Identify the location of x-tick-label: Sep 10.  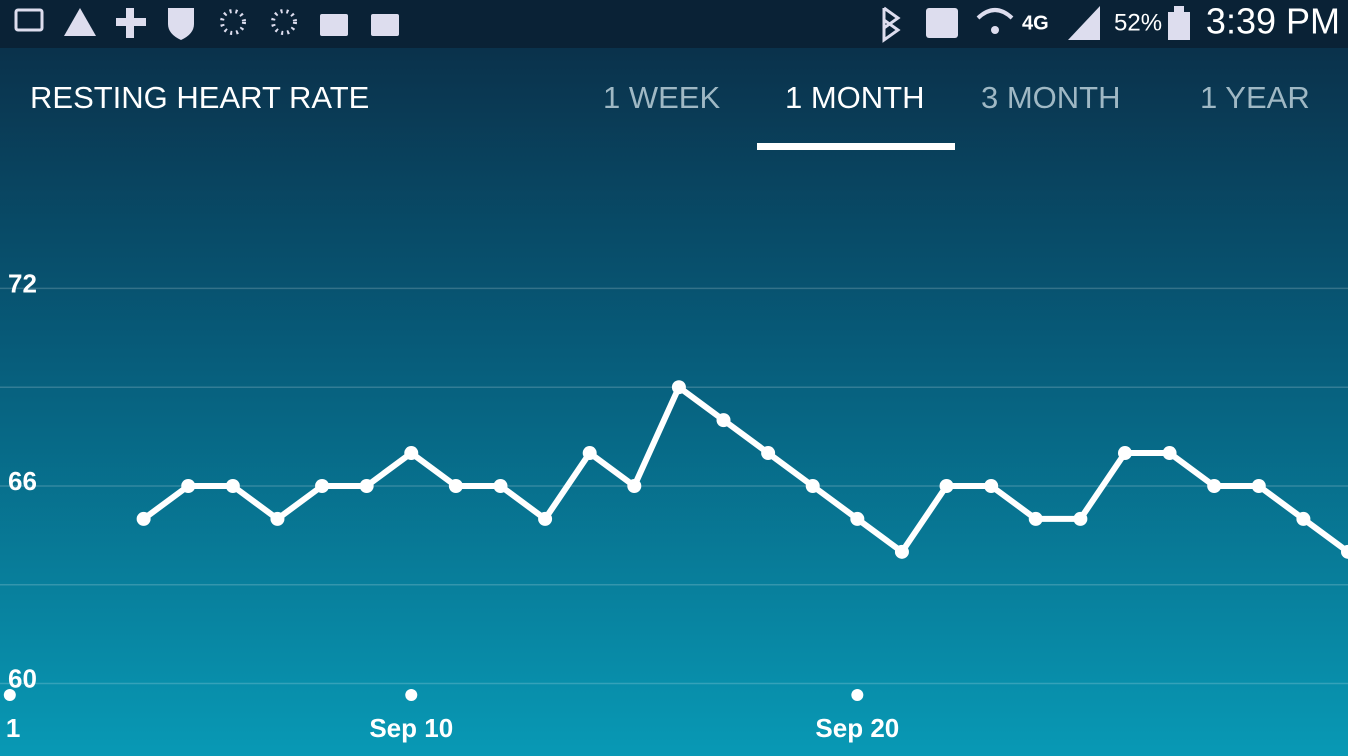
(411, 728).